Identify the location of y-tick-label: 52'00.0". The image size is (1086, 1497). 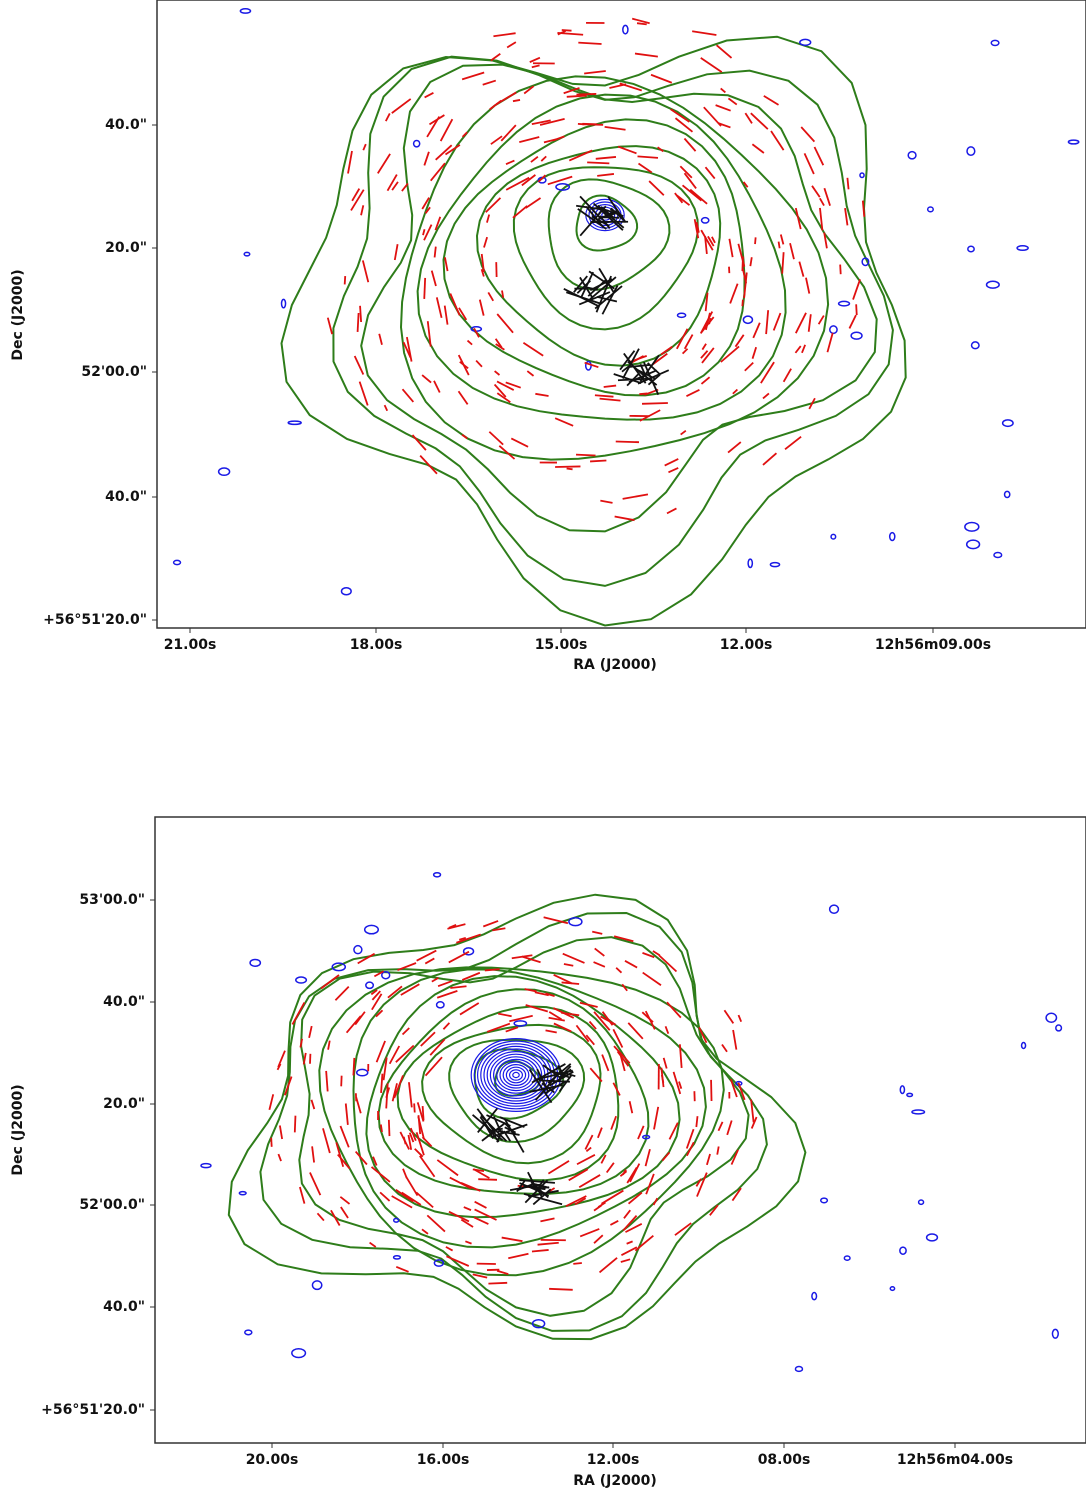
(112, 1205).